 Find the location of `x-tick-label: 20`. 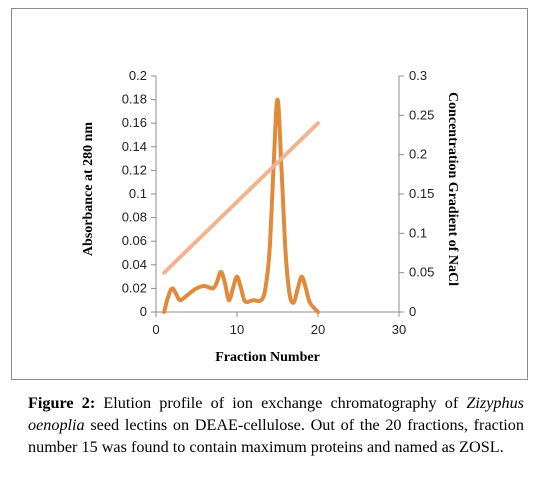

x-tick-label: 20 is located at coordinates (318, 329).